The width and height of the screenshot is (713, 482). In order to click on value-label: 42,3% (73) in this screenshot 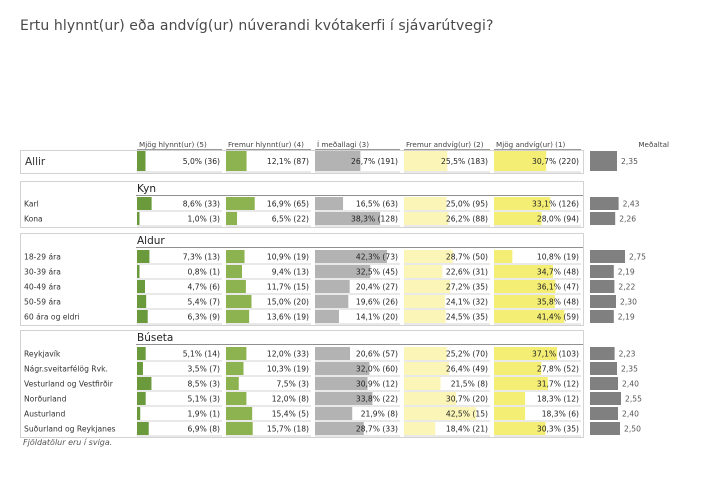, I will do `click(377, 257)`.